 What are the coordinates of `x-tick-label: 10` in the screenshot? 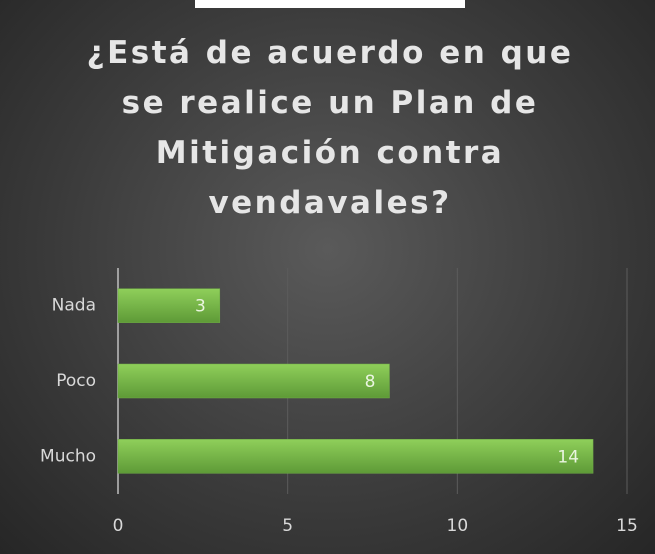 It's located at (458, 526).